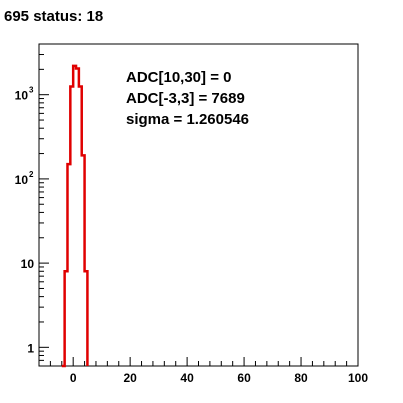 The image size is (403, 403). What do you see at coordinates (187, 378) in the screenshot?
I see `x-tick-label: 40` at bounding box center [187, 378].